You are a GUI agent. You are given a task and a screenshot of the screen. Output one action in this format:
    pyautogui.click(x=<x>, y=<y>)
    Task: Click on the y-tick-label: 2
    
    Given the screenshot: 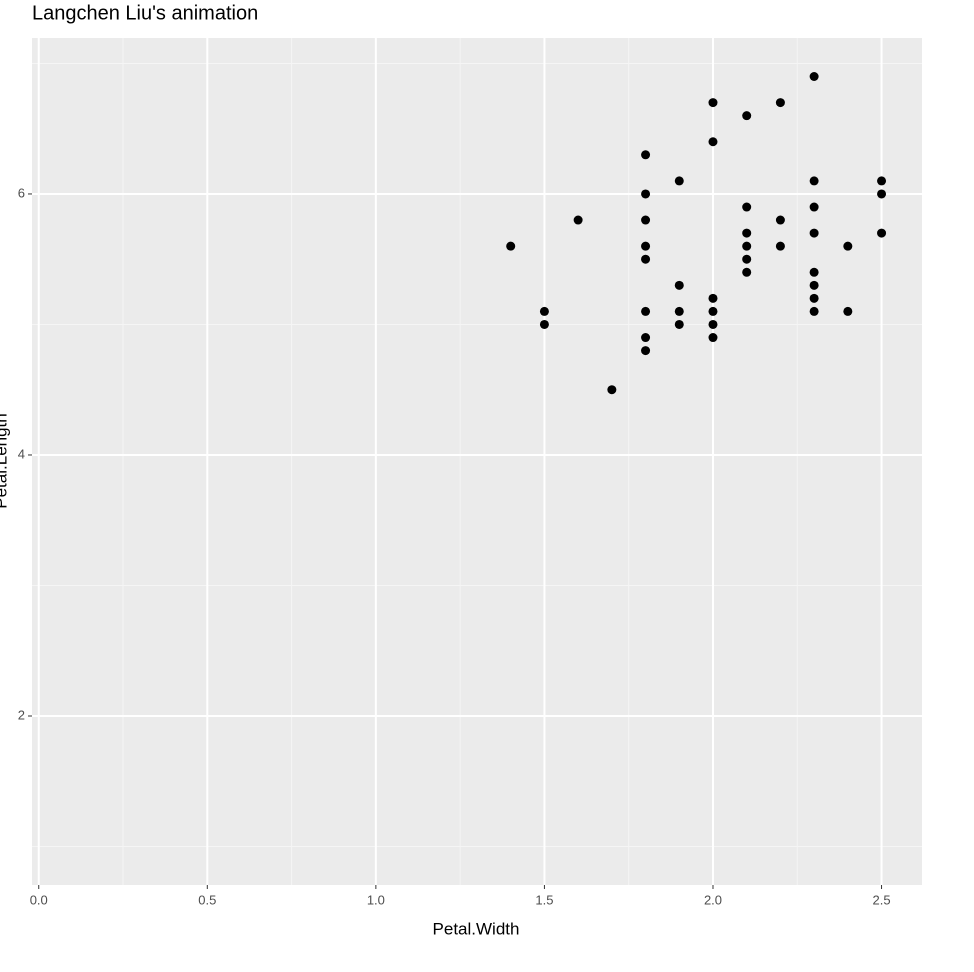 What is the action you would take?
    pyautogui.click(x=21, y=714)
    